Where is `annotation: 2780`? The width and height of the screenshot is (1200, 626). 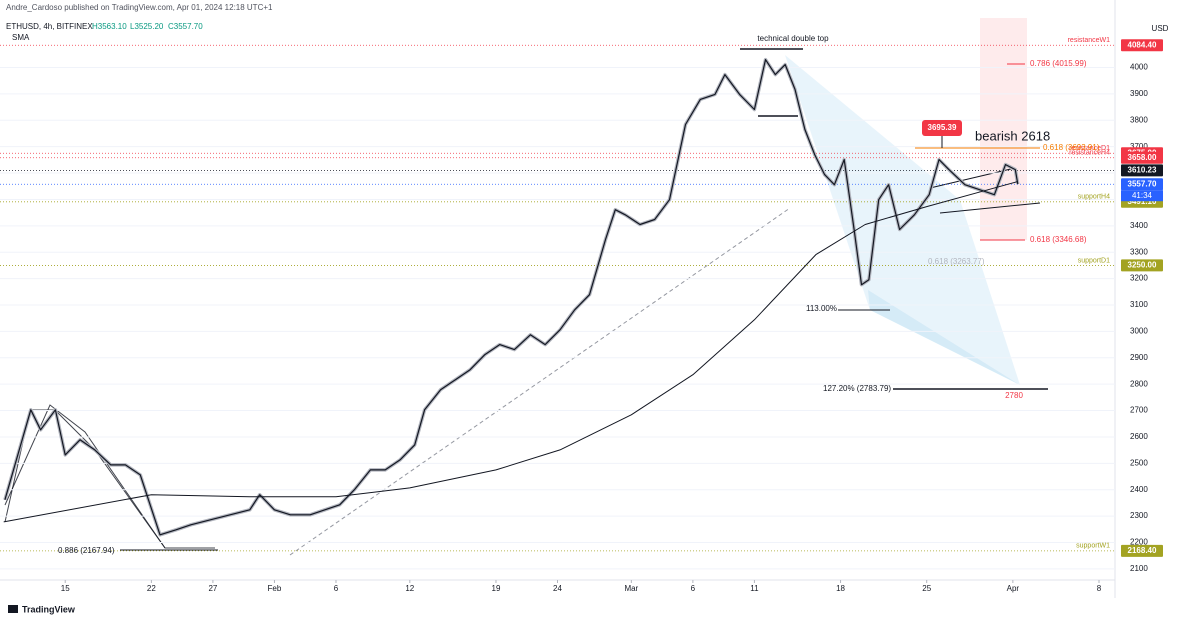
annotation: 2780 is located at coordinates (1014, 395).